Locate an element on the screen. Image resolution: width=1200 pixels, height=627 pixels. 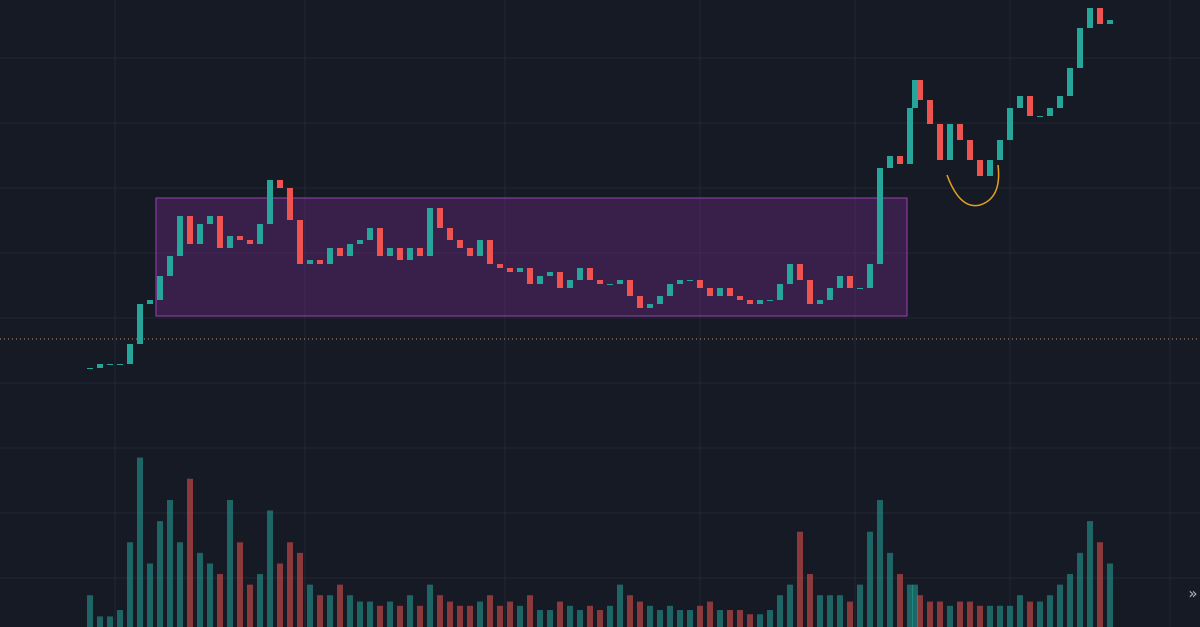
scroll-button: » is located at coordinates (1192, 594).